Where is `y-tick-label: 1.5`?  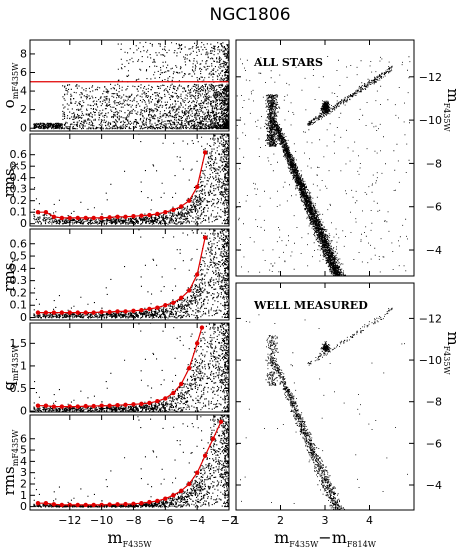
y-tick-label: 1.5 is located at coordinates (19, 343).